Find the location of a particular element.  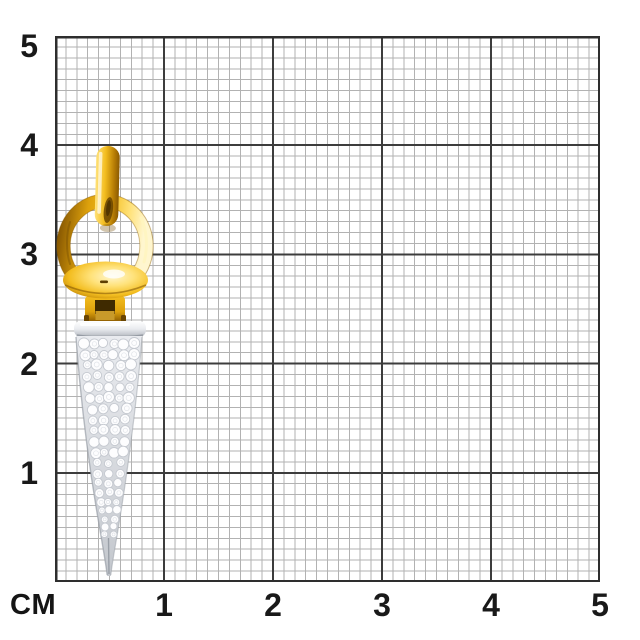

pendant-horsebit-bar is located at coordinates (105, 280).